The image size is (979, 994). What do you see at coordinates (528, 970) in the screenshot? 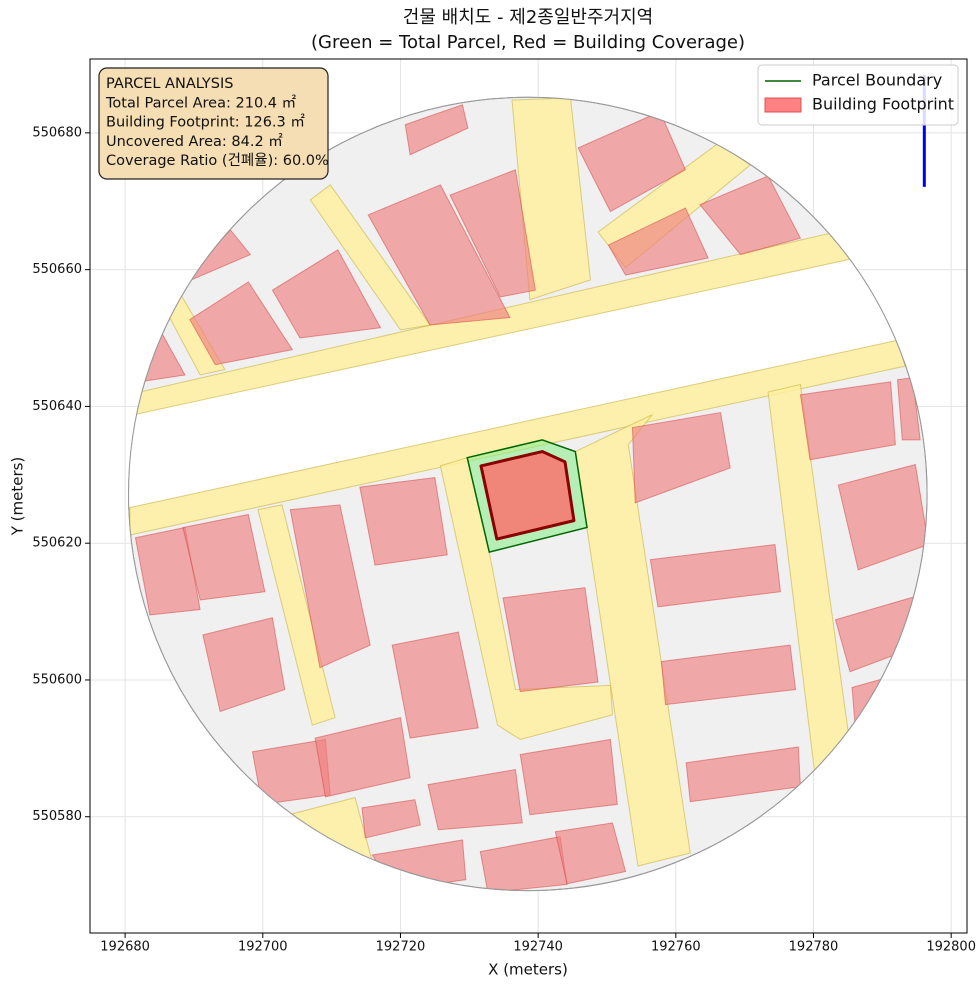
I see `x-axis-label: X (meters)` at bounding box center [528, 970].